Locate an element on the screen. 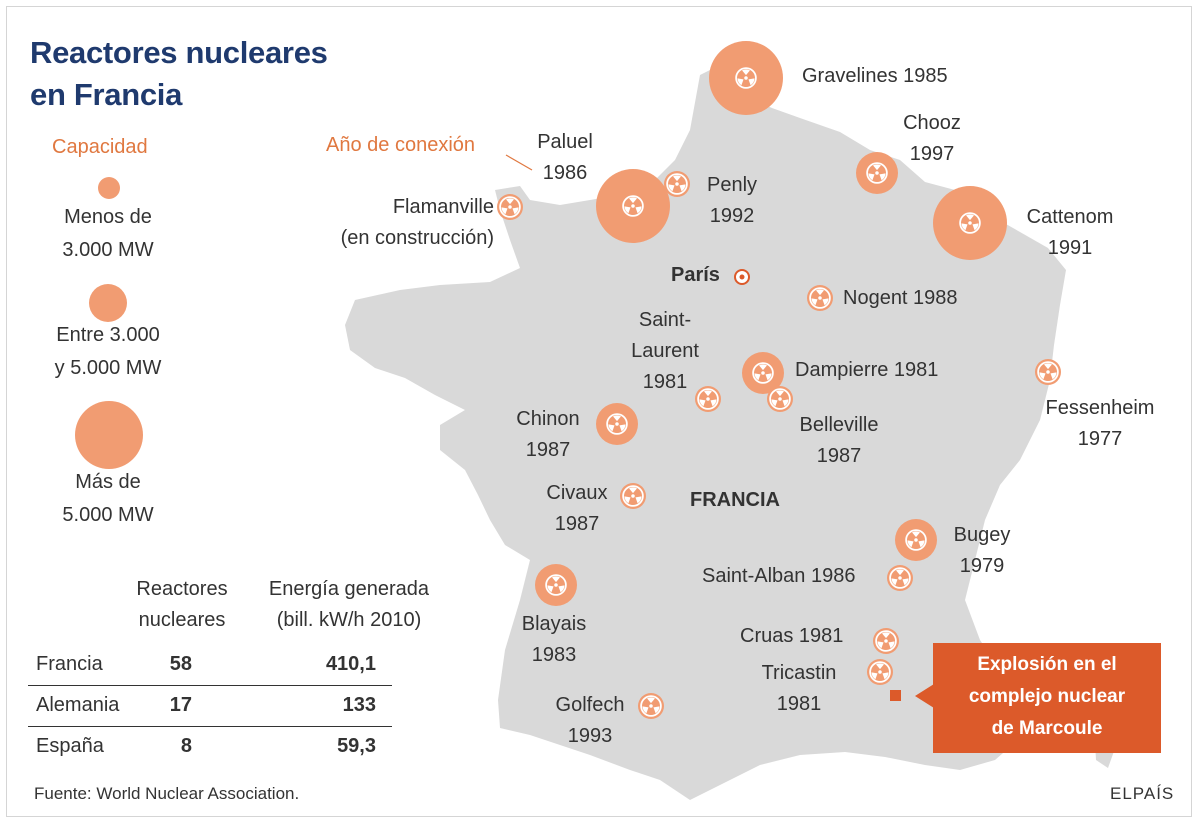 This screenshot has width=1200, height=825. fessenheim-name: Fessenheim is located at coordinates (1100, 408).